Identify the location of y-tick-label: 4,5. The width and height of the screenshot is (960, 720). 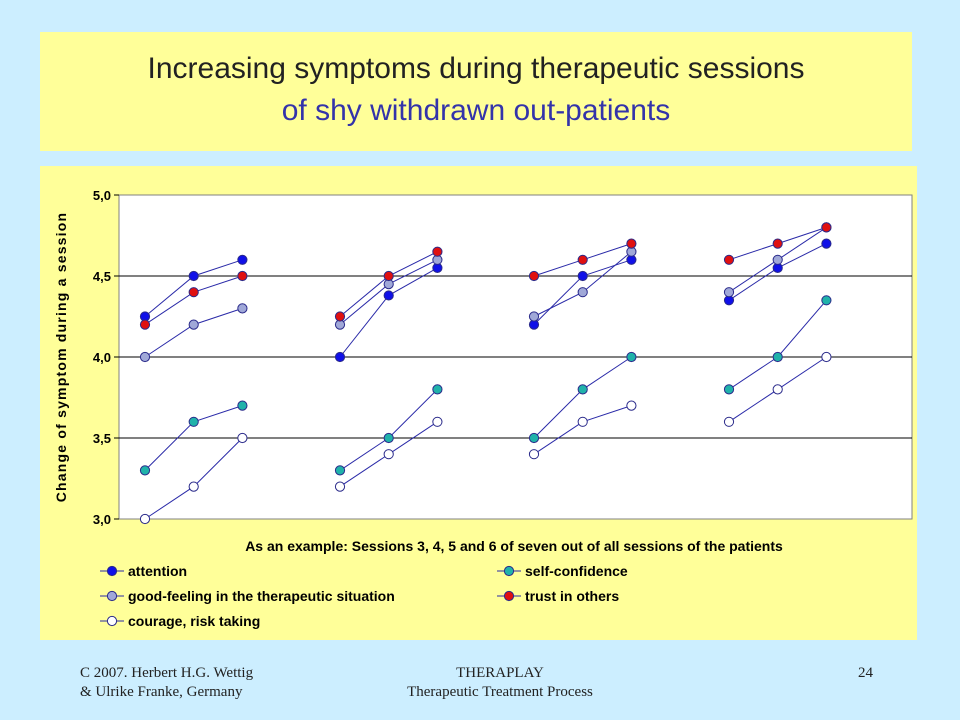
(102, 276).